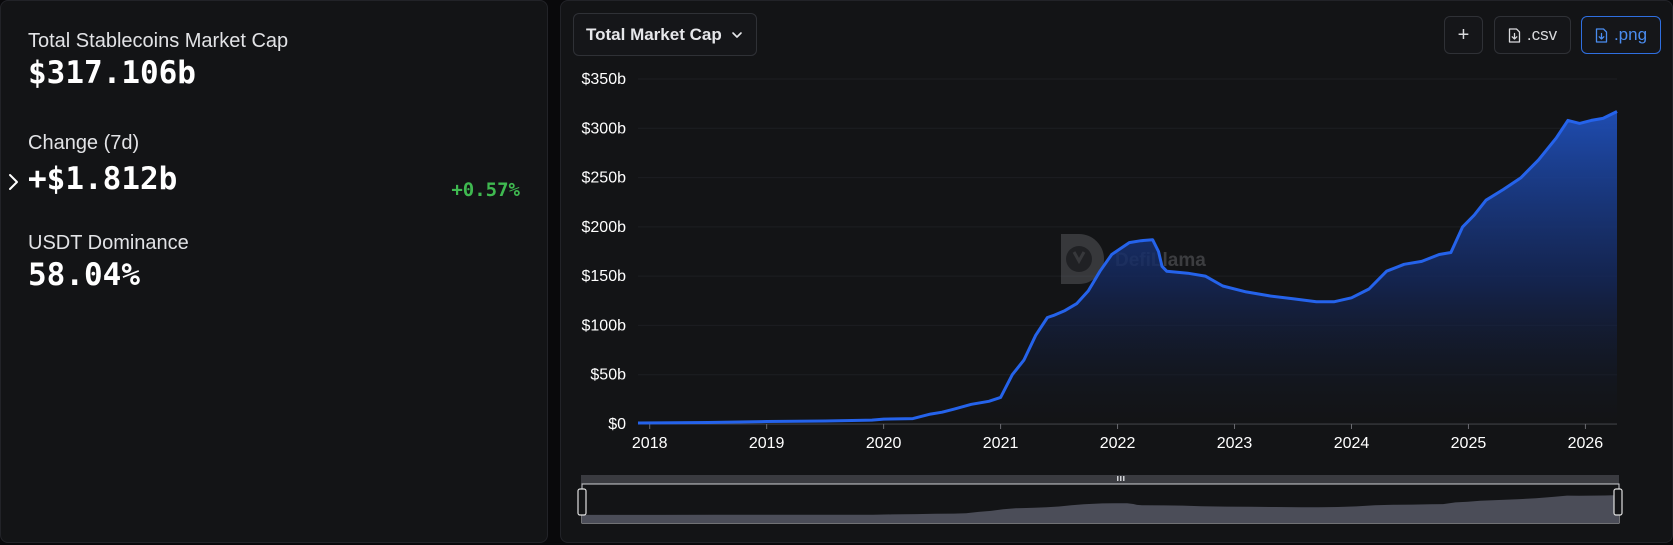  Describe the element at coordinates (604, 79) in the screenshot. I see `y-tick-label: $350b` at that location.